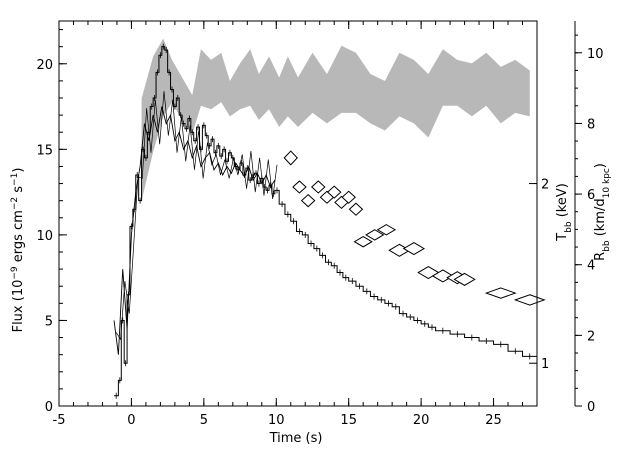 Image resolution: width=640 pixels, height=457 pixels. Describe the element at coordinates (276, 420) in the screenshot. I see `x-tick-label: 10` at that location.